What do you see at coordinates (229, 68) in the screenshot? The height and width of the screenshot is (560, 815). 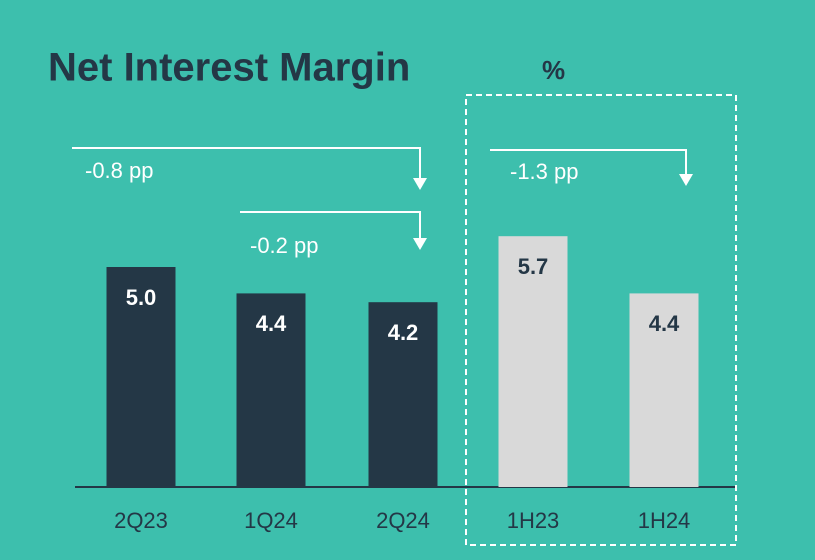 I see `chart-title: Net Interest Margin` at bounding box center [229, 68].